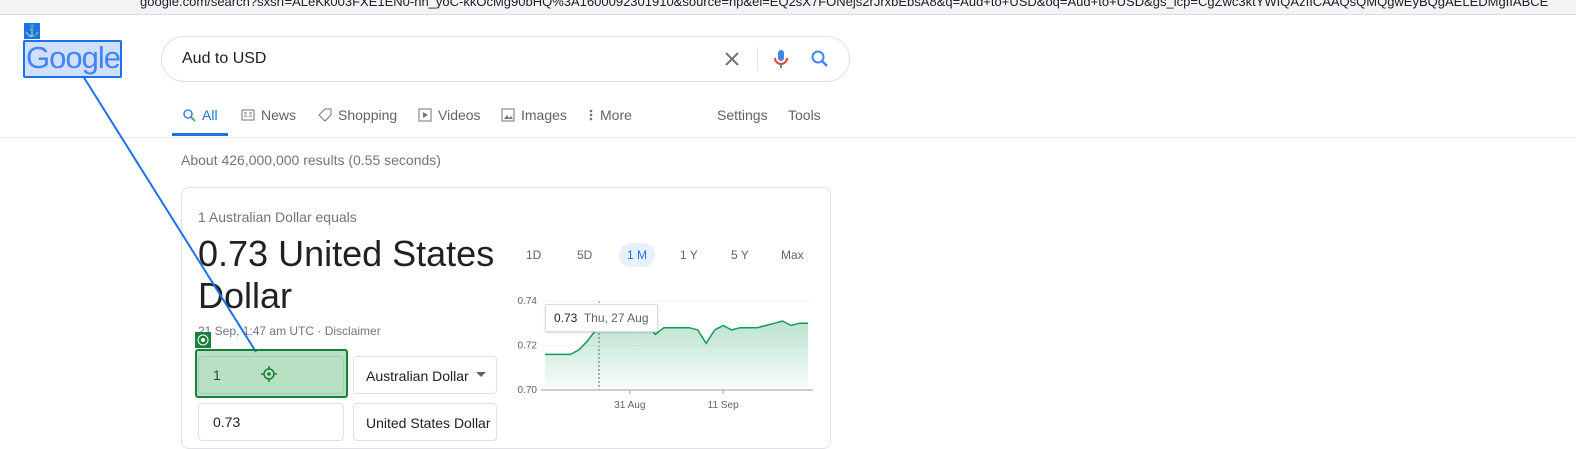  I want to click on range-button: 5 Y, so click(740, 255).